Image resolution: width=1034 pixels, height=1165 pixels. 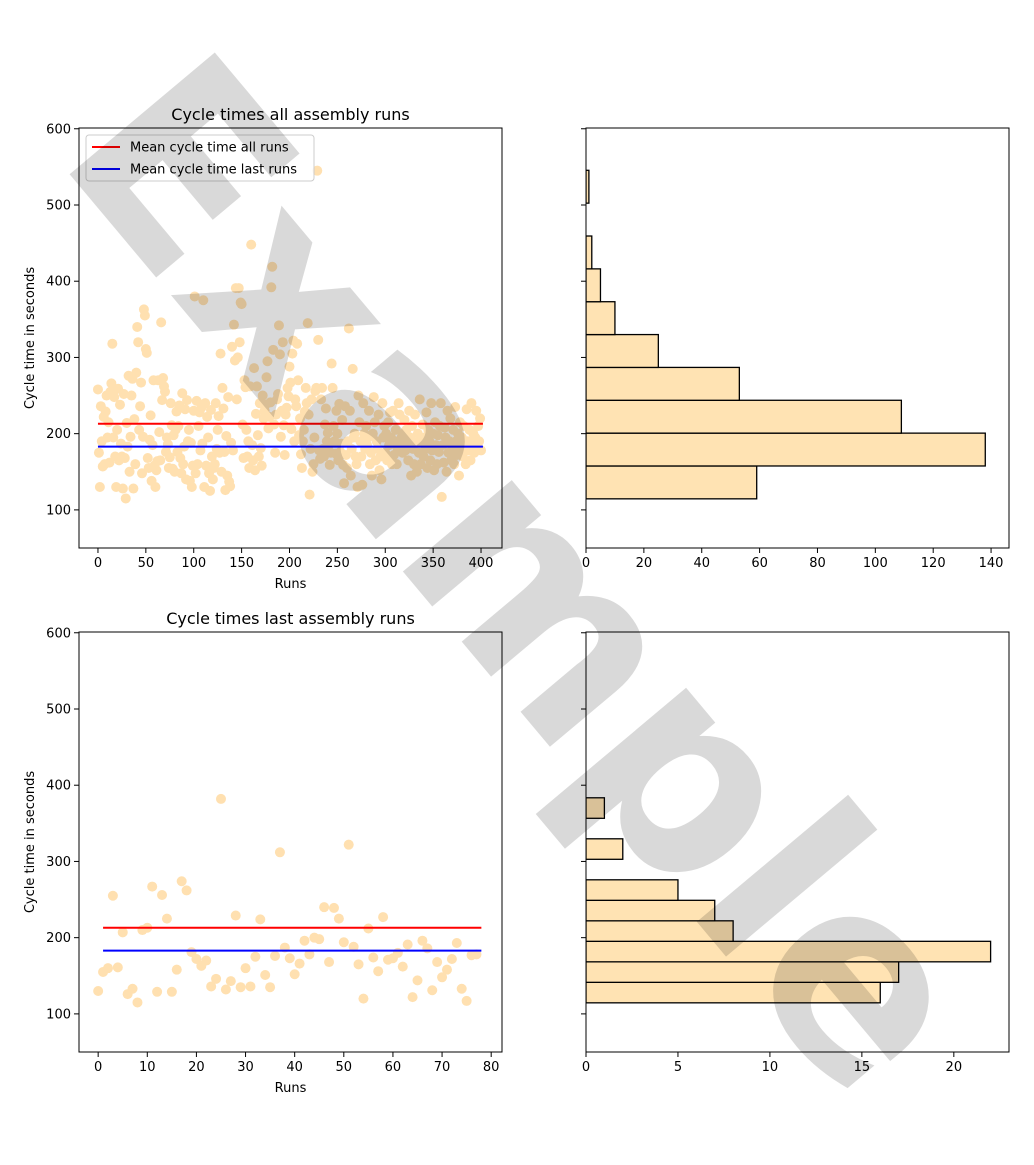 I want to click on y-tick-label: 200, so click(x=58, y=938).